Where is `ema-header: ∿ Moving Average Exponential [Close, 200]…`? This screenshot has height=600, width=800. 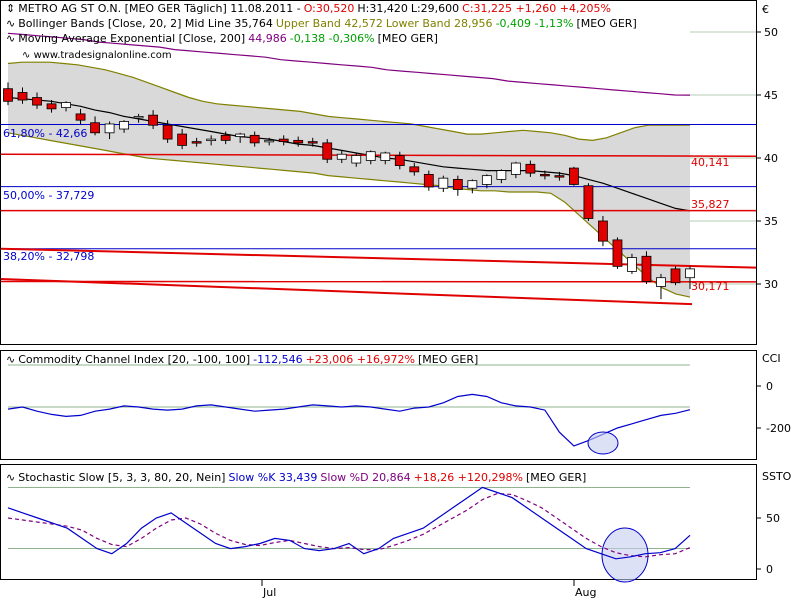 ema-header: ∿ Moving Average Exponential [Close, 200]… is located at coordinates (223, 38).